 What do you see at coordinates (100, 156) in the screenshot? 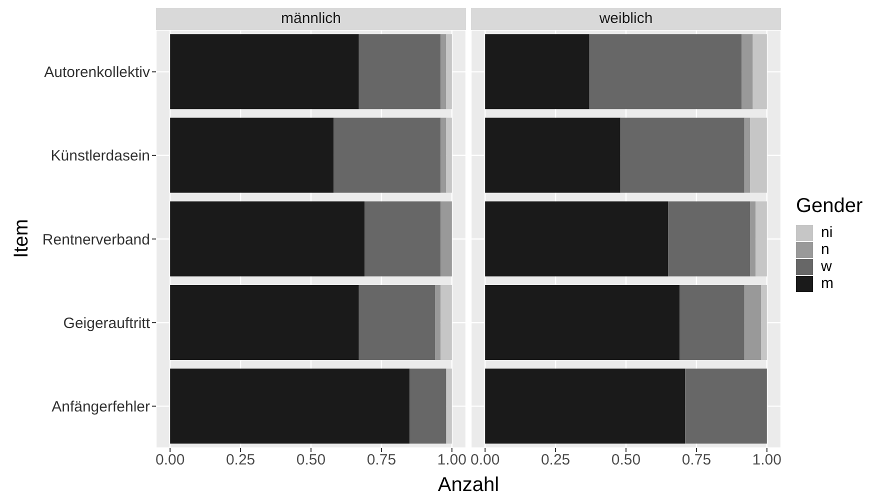
I see `y-tick-label: Künstlerdasein` at bounding box center [100, 156].